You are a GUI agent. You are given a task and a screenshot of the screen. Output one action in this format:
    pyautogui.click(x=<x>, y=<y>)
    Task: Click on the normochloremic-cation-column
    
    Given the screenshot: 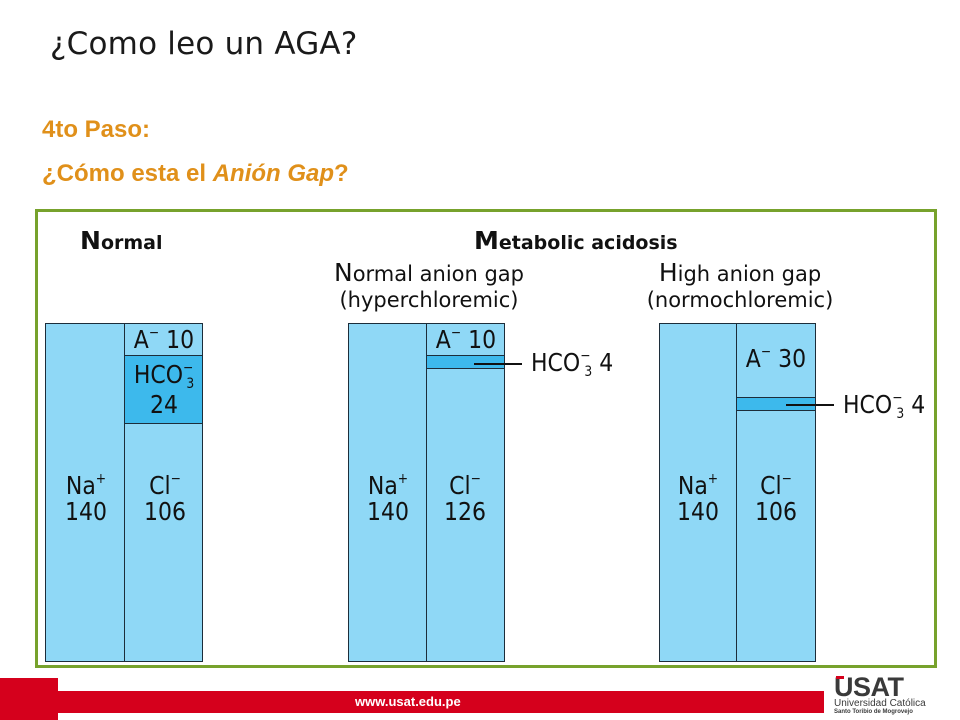 What is the action you would take?
    pyautogui.click(x=698, y=492)
    